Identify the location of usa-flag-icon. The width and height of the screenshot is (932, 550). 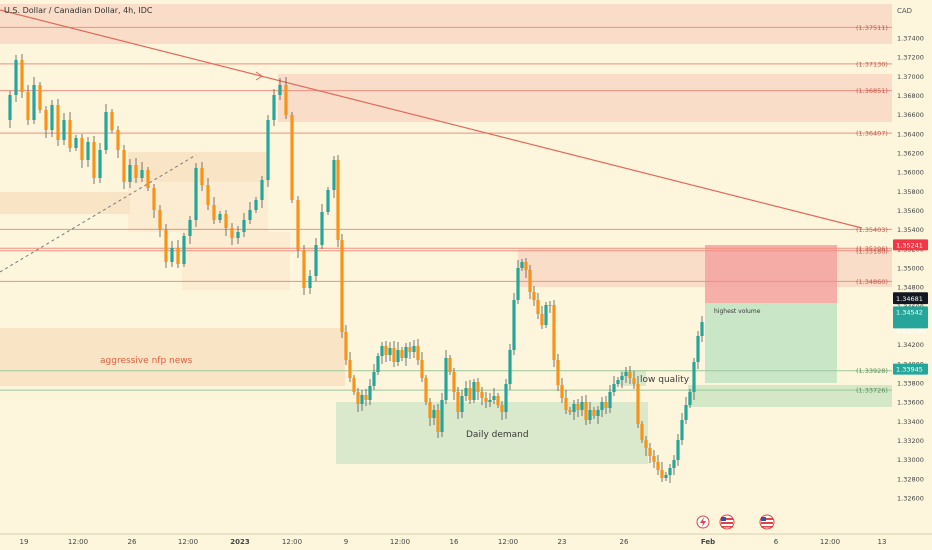
(767, 522).